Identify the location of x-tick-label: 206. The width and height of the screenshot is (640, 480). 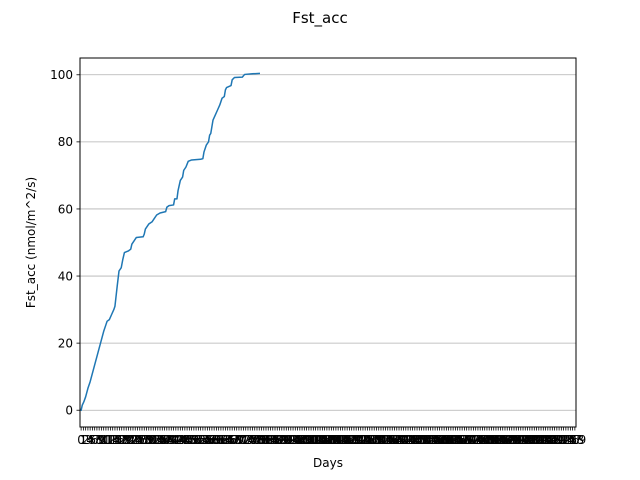
(545, 440).